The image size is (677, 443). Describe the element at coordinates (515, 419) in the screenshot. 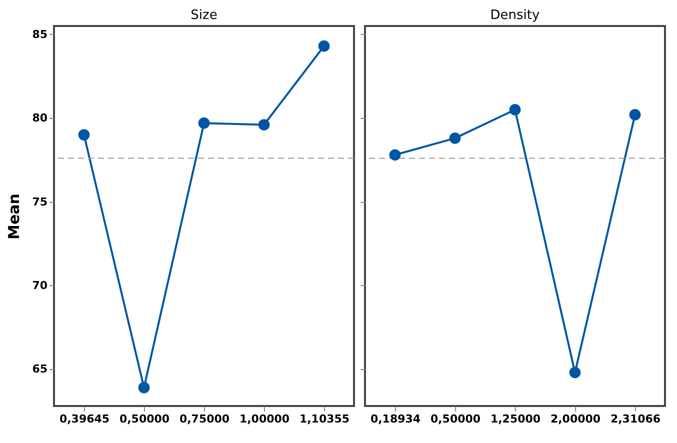

I see `x-tick-label: 1,25000` at that location.